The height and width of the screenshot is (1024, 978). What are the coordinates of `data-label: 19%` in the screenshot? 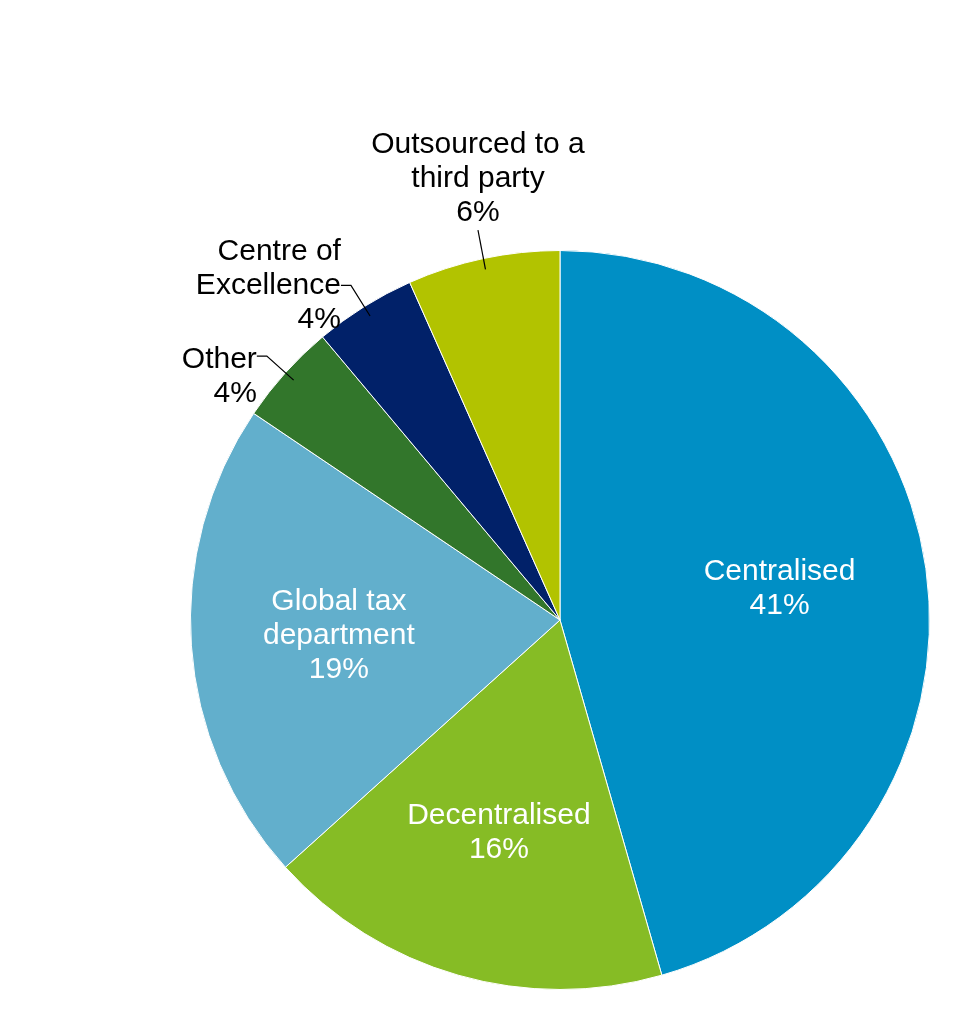 It's located at (338, 667).